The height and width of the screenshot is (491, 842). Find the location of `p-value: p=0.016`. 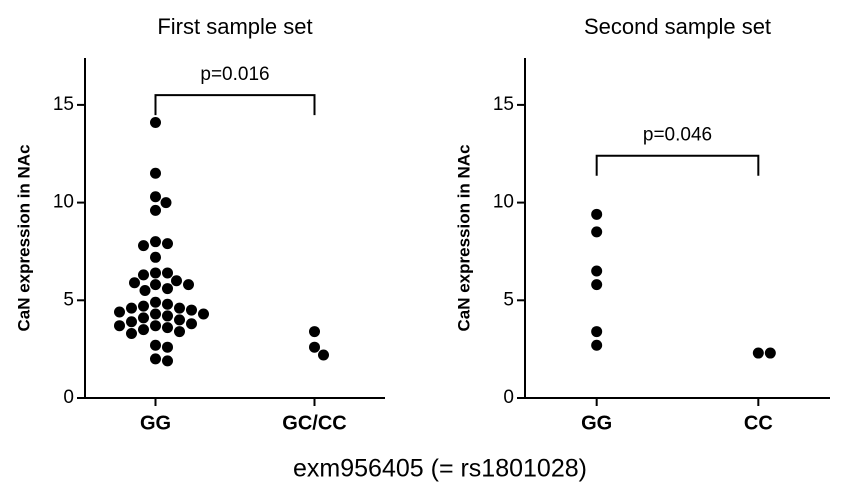

p-value: p=0.016 is located at coordinates (234, 74).